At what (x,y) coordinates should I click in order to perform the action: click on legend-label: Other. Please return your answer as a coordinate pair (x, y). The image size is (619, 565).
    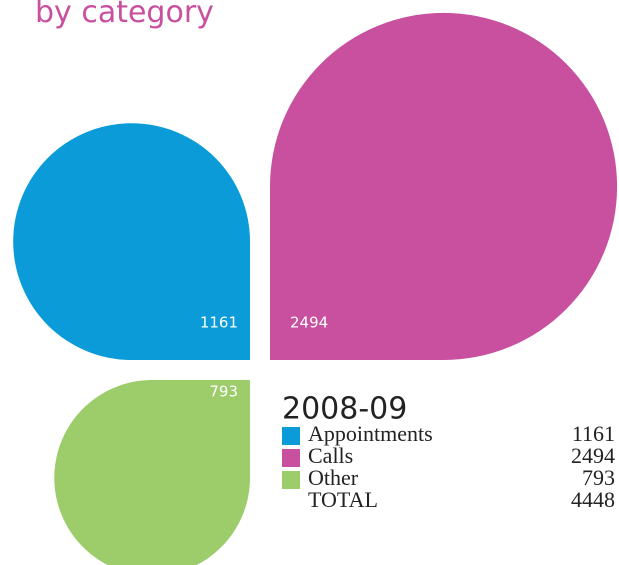
    Looking at the image, I should click on (333, 477).